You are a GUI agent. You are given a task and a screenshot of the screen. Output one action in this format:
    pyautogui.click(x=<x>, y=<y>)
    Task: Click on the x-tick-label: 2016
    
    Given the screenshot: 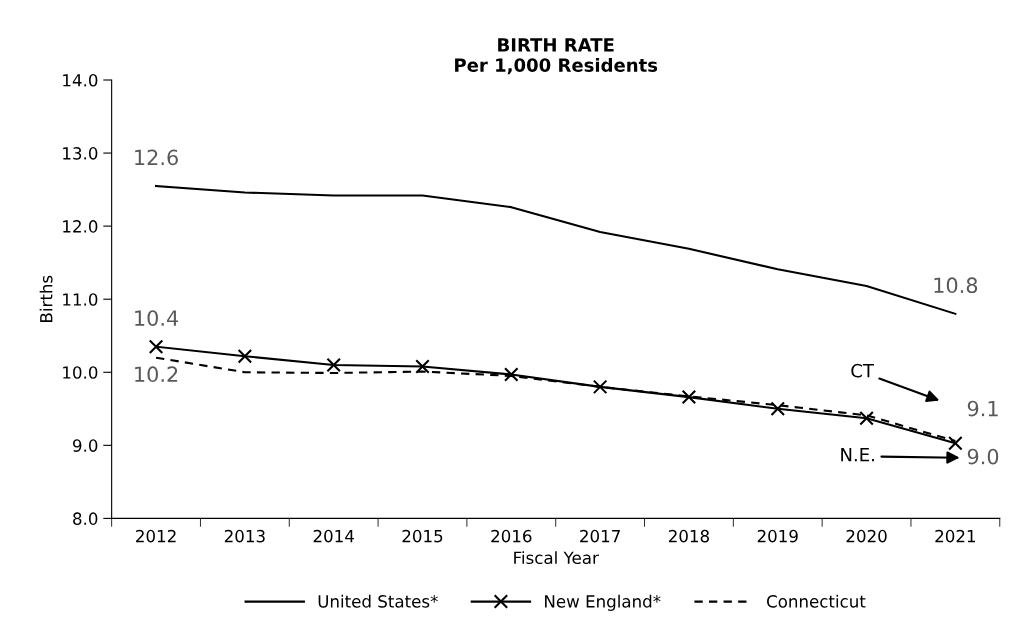 What is the action you would take?
    pyautogui.click(x=511, y=536)
    